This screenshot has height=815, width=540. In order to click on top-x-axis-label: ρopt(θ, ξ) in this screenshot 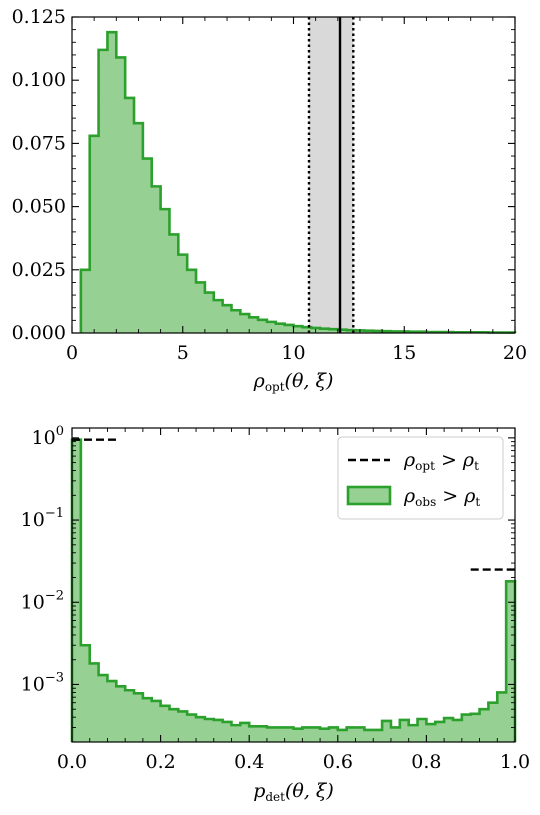, I will do `click(293, 382)`.